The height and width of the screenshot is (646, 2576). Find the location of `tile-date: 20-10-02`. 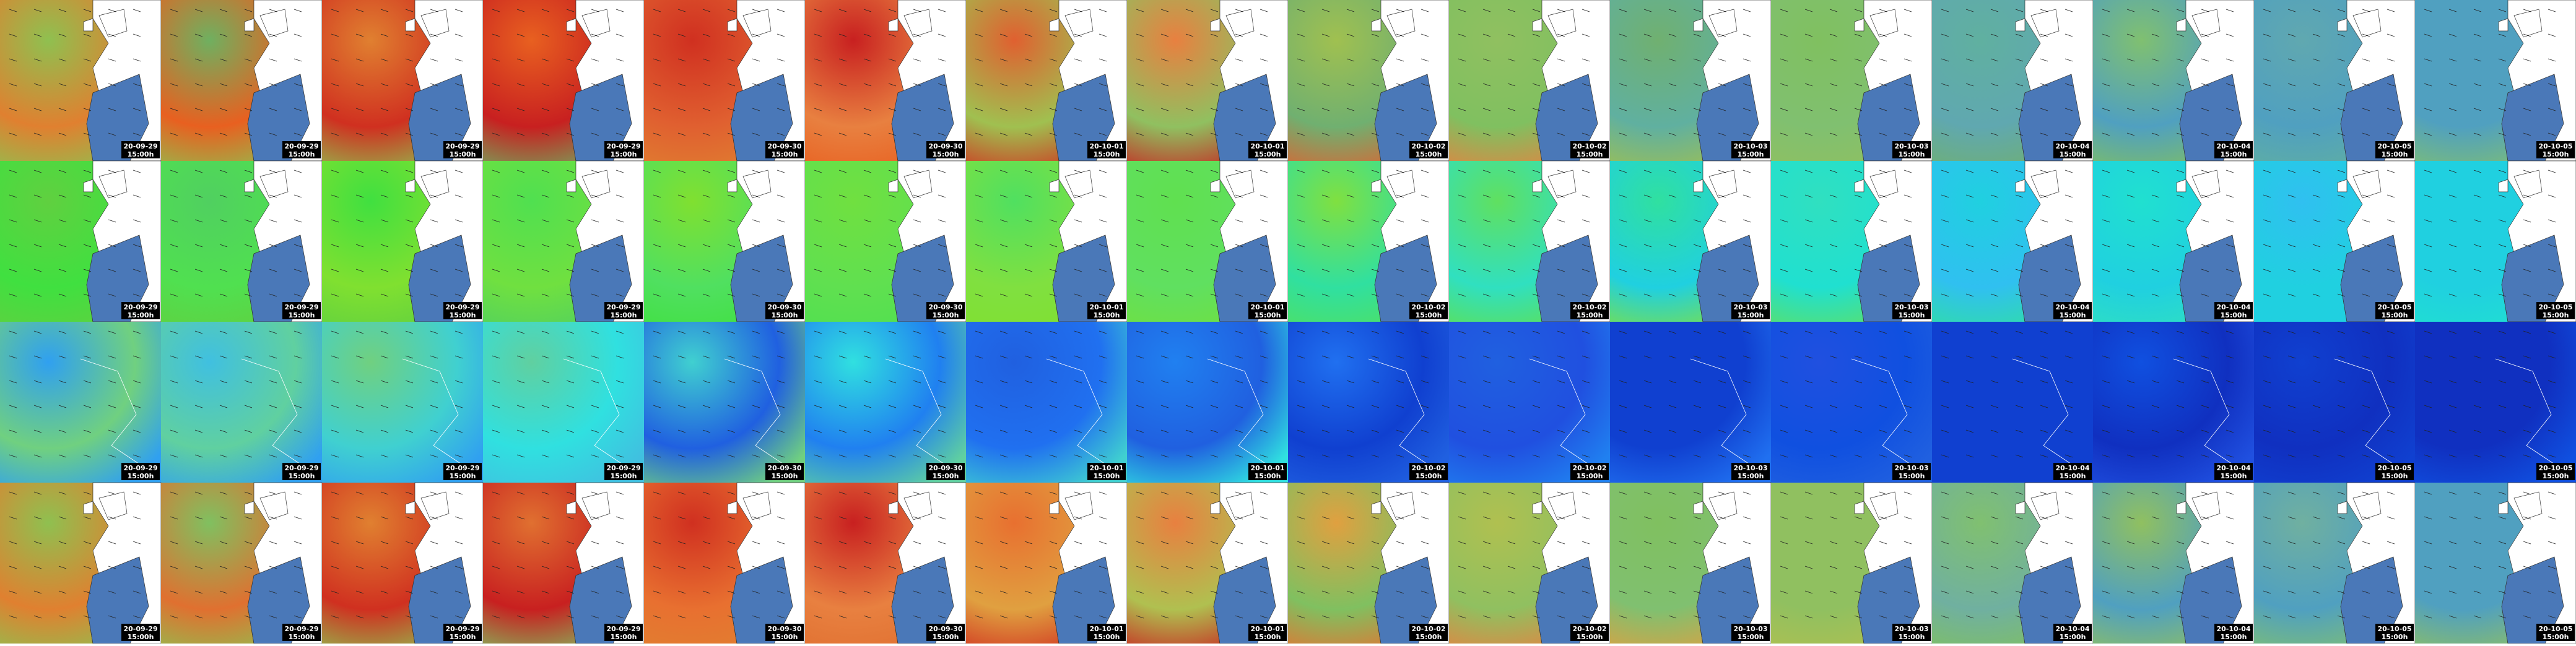

tile-date: 20-10-02 is located at coordinates (1428, 146).